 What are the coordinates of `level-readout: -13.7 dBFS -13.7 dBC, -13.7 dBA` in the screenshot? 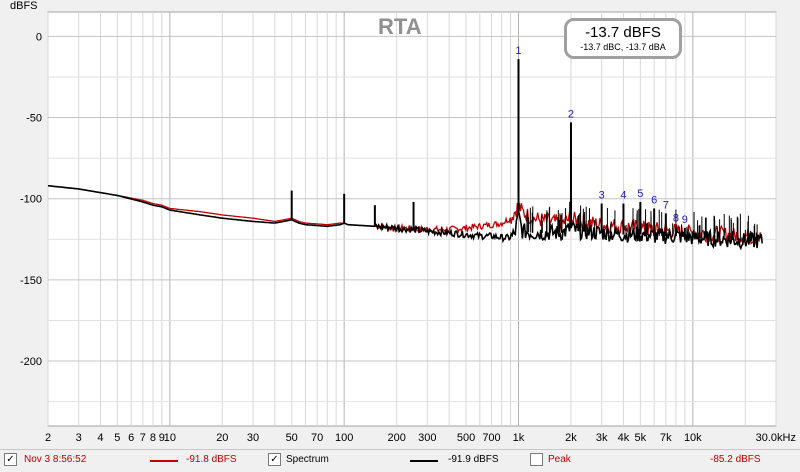 It's located at (623, 38).